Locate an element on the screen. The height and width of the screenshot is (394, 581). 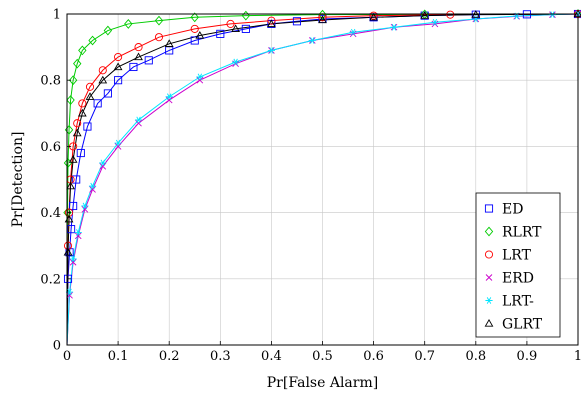
legend-label-lrt: LRT- is located at coordinates (518, 302).